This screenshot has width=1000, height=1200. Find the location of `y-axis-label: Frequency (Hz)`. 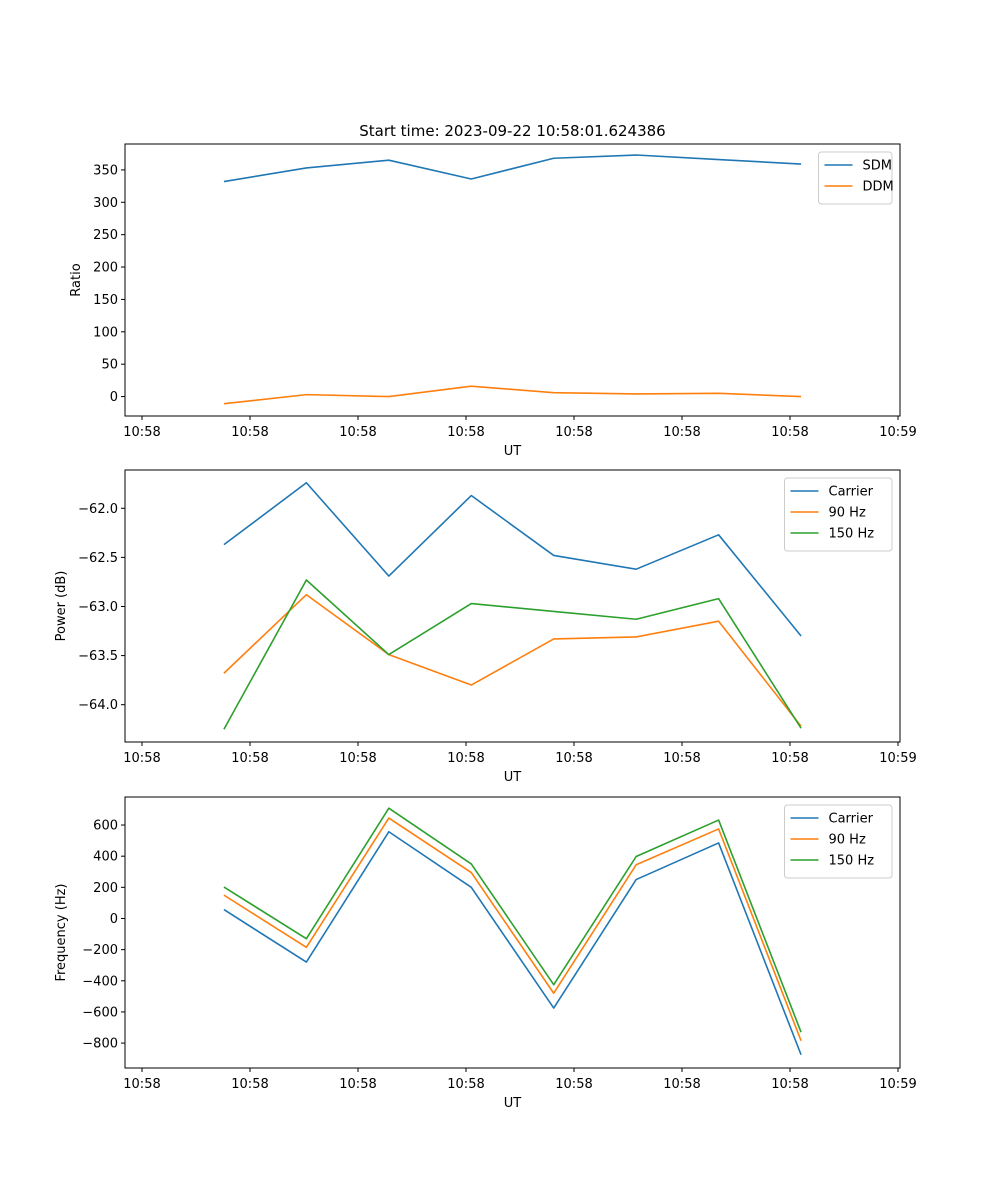

y-axis-label: Frequency (Hz) is located at coordinates (61, 932).